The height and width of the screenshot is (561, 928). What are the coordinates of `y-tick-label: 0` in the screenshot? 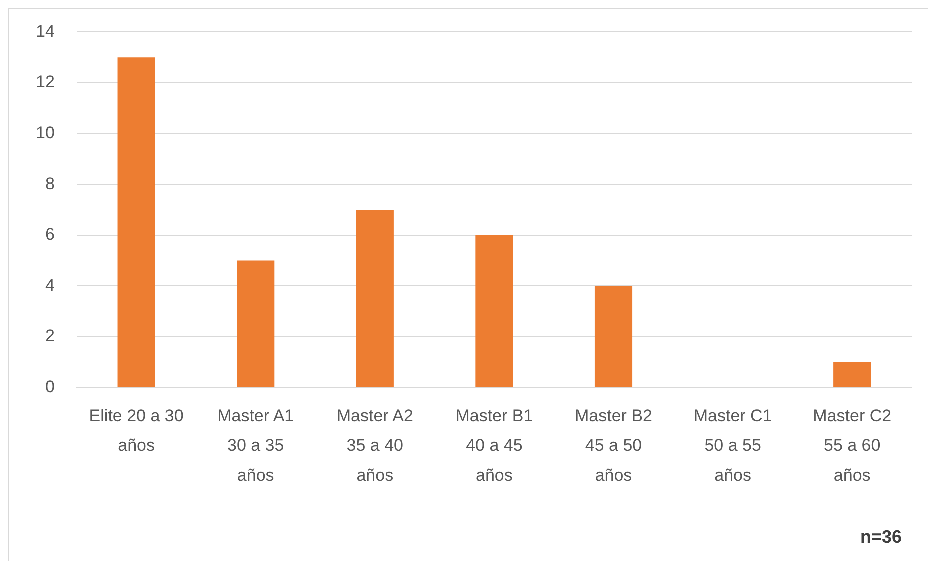 It's located at (50, 386).